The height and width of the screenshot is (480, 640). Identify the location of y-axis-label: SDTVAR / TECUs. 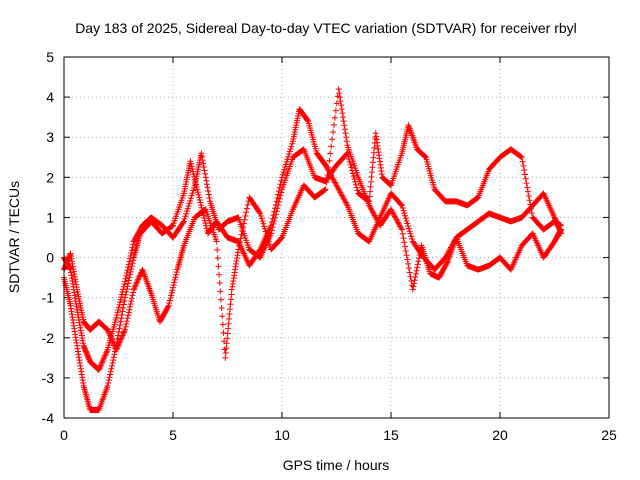
(14, 237).